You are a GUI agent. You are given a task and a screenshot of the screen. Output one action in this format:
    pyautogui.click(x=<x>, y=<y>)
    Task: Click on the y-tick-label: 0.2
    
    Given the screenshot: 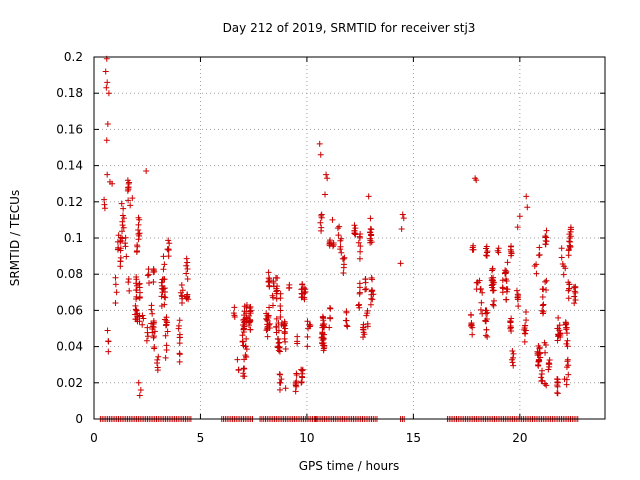 What is the action you would take?
    pyautogui.click(x=73, y=57)
    